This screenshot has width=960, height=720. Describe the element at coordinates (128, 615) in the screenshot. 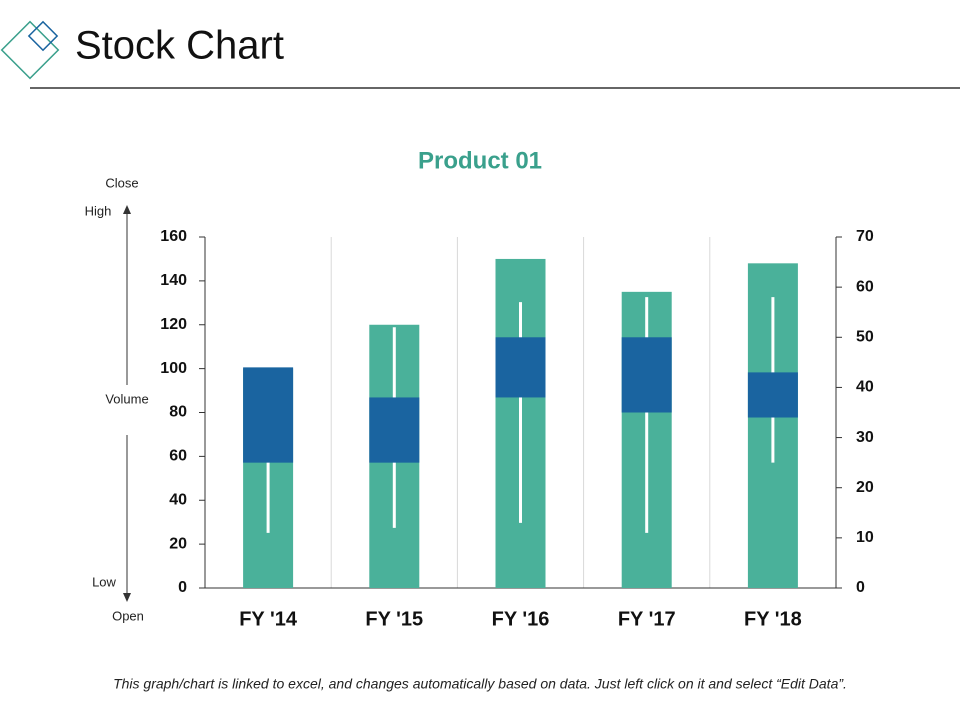

I see `series-label: Open` at that location.